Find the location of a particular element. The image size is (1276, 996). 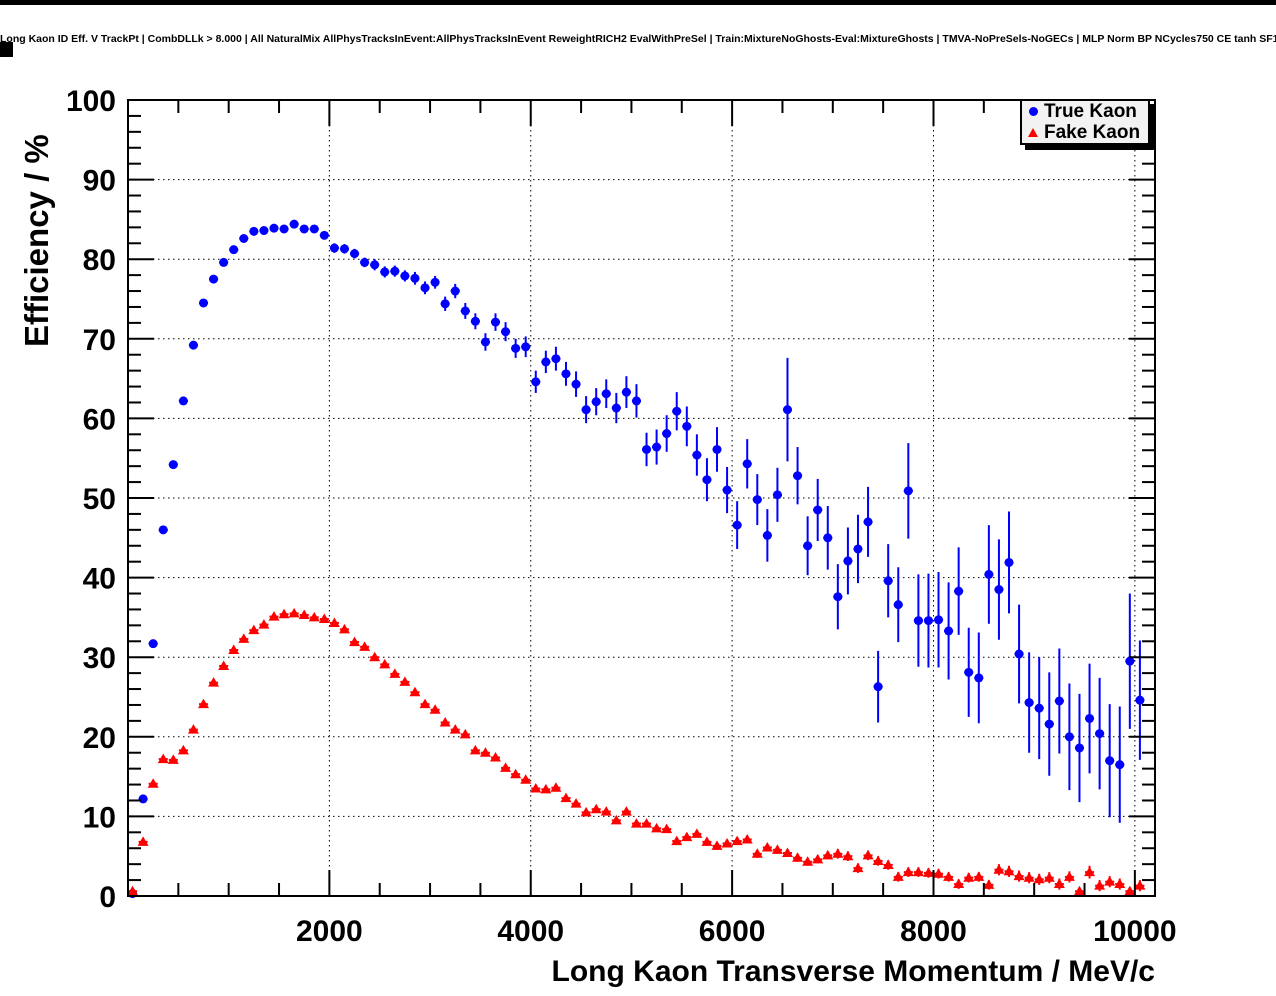

x-tick-label: 4000 is located at coordinates (530, 931).